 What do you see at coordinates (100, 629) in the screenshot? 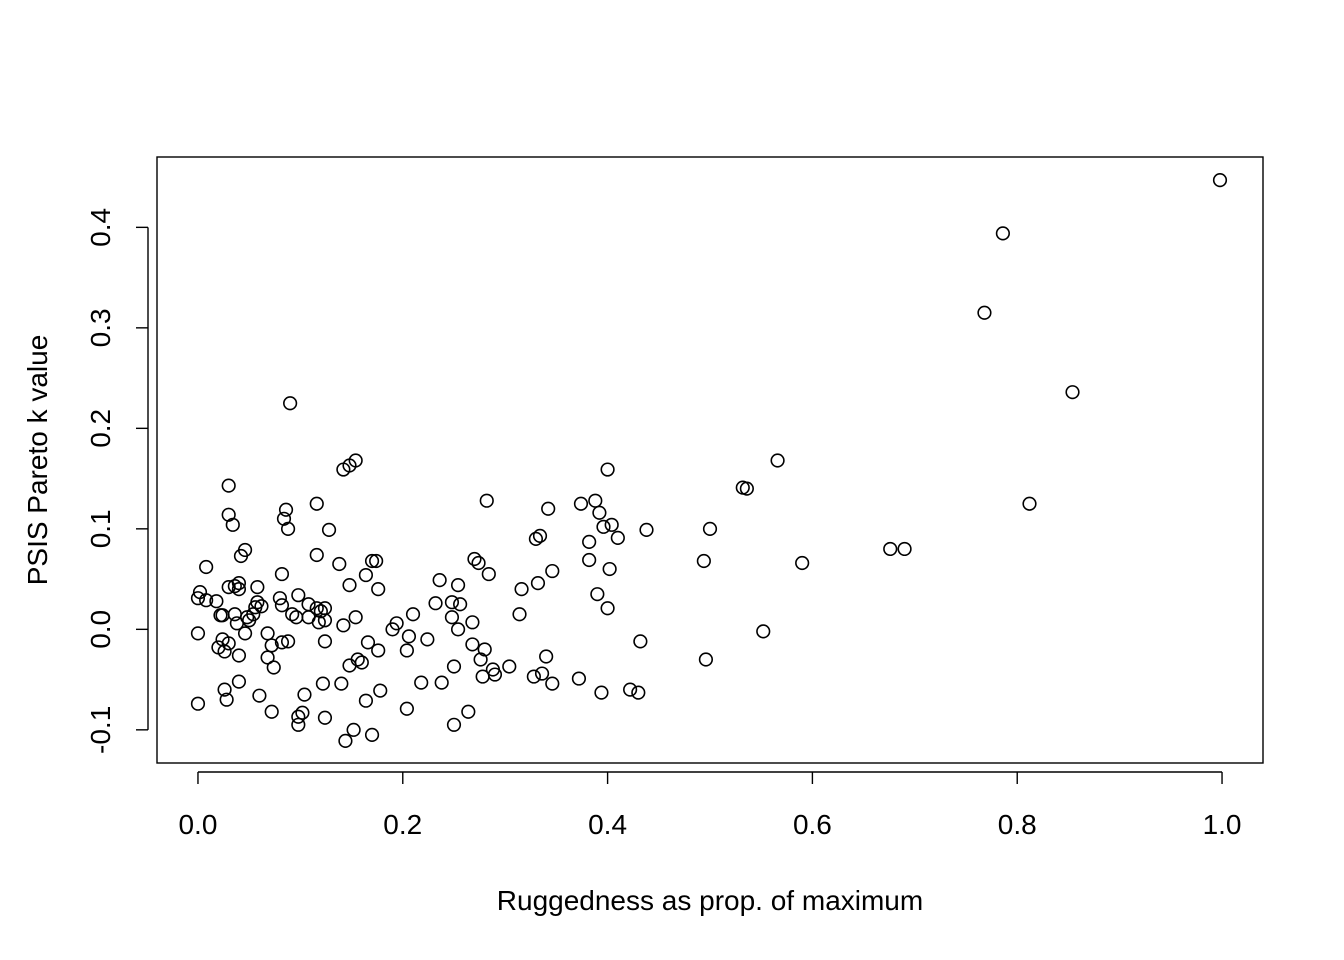
I see `y-tick-label: 0.0` at bounding box center [100, 629].